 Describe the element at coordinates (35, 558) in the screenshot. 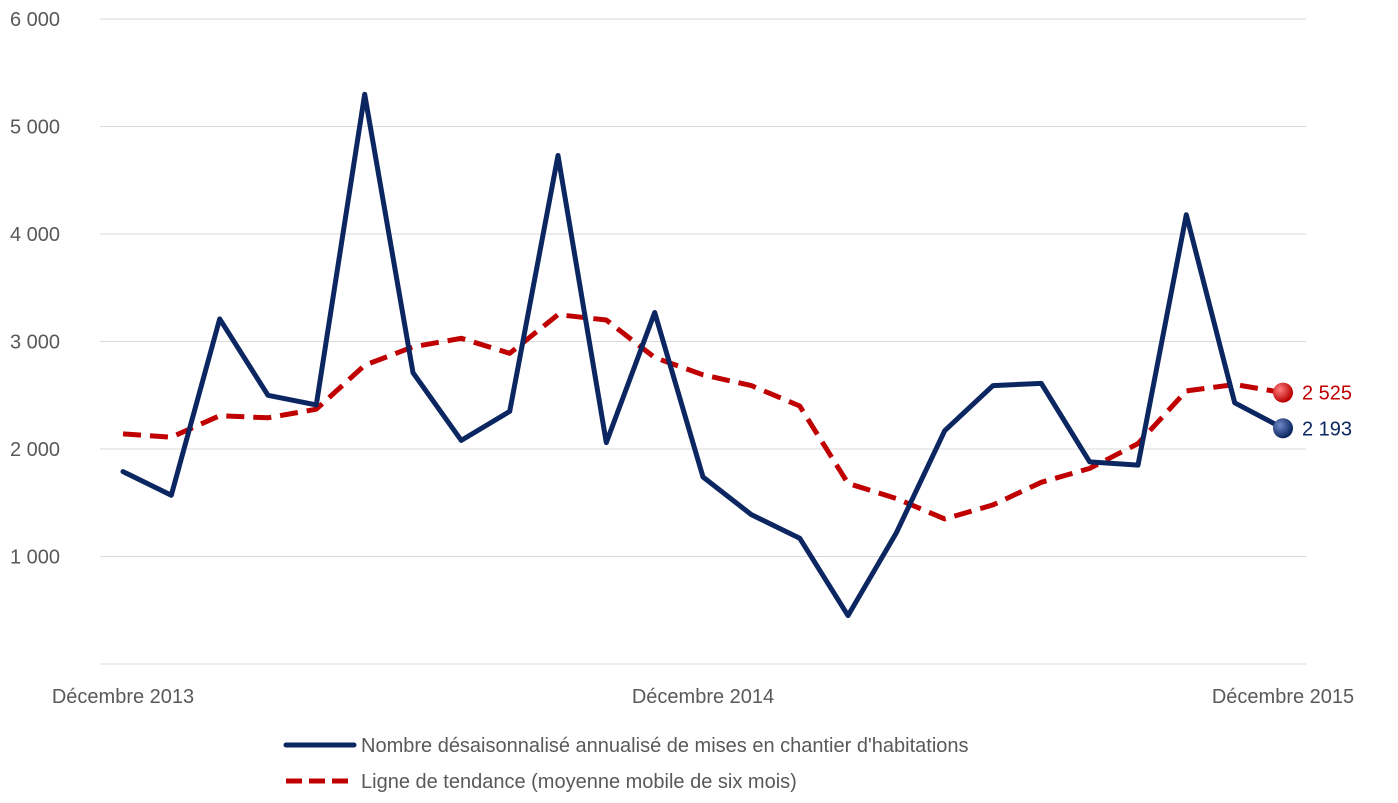

I see `y-tick-label: 1 000` at that location.